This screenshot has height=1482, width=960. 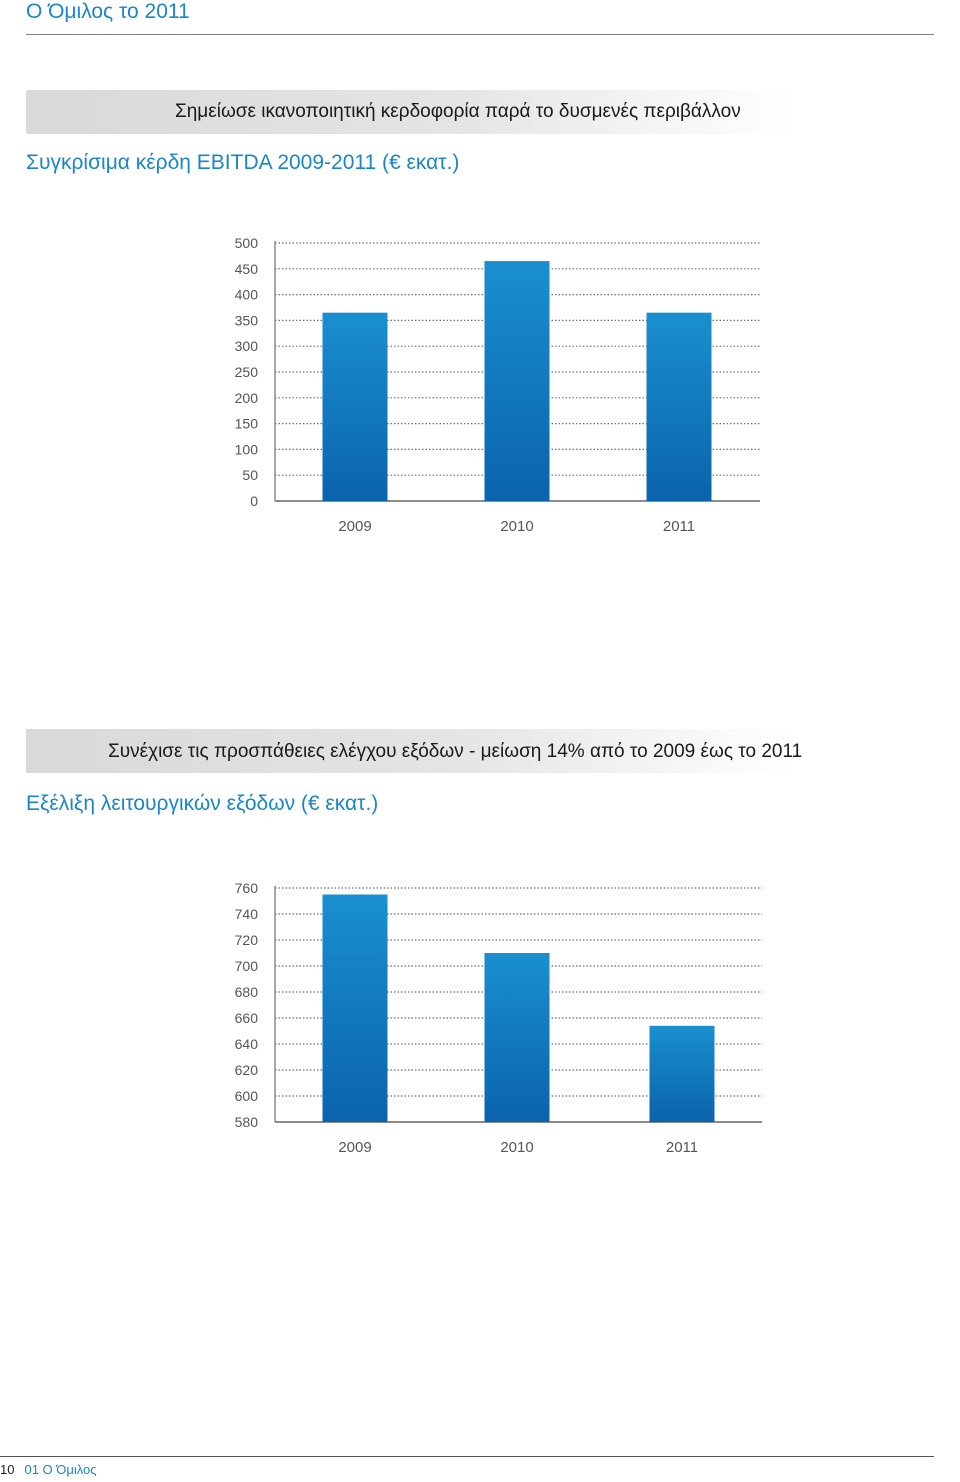 What do you see at coordinates (355, 1008) in the screenshot?
I see `chart2-bar-2009` at bounding box center [355, 1008].